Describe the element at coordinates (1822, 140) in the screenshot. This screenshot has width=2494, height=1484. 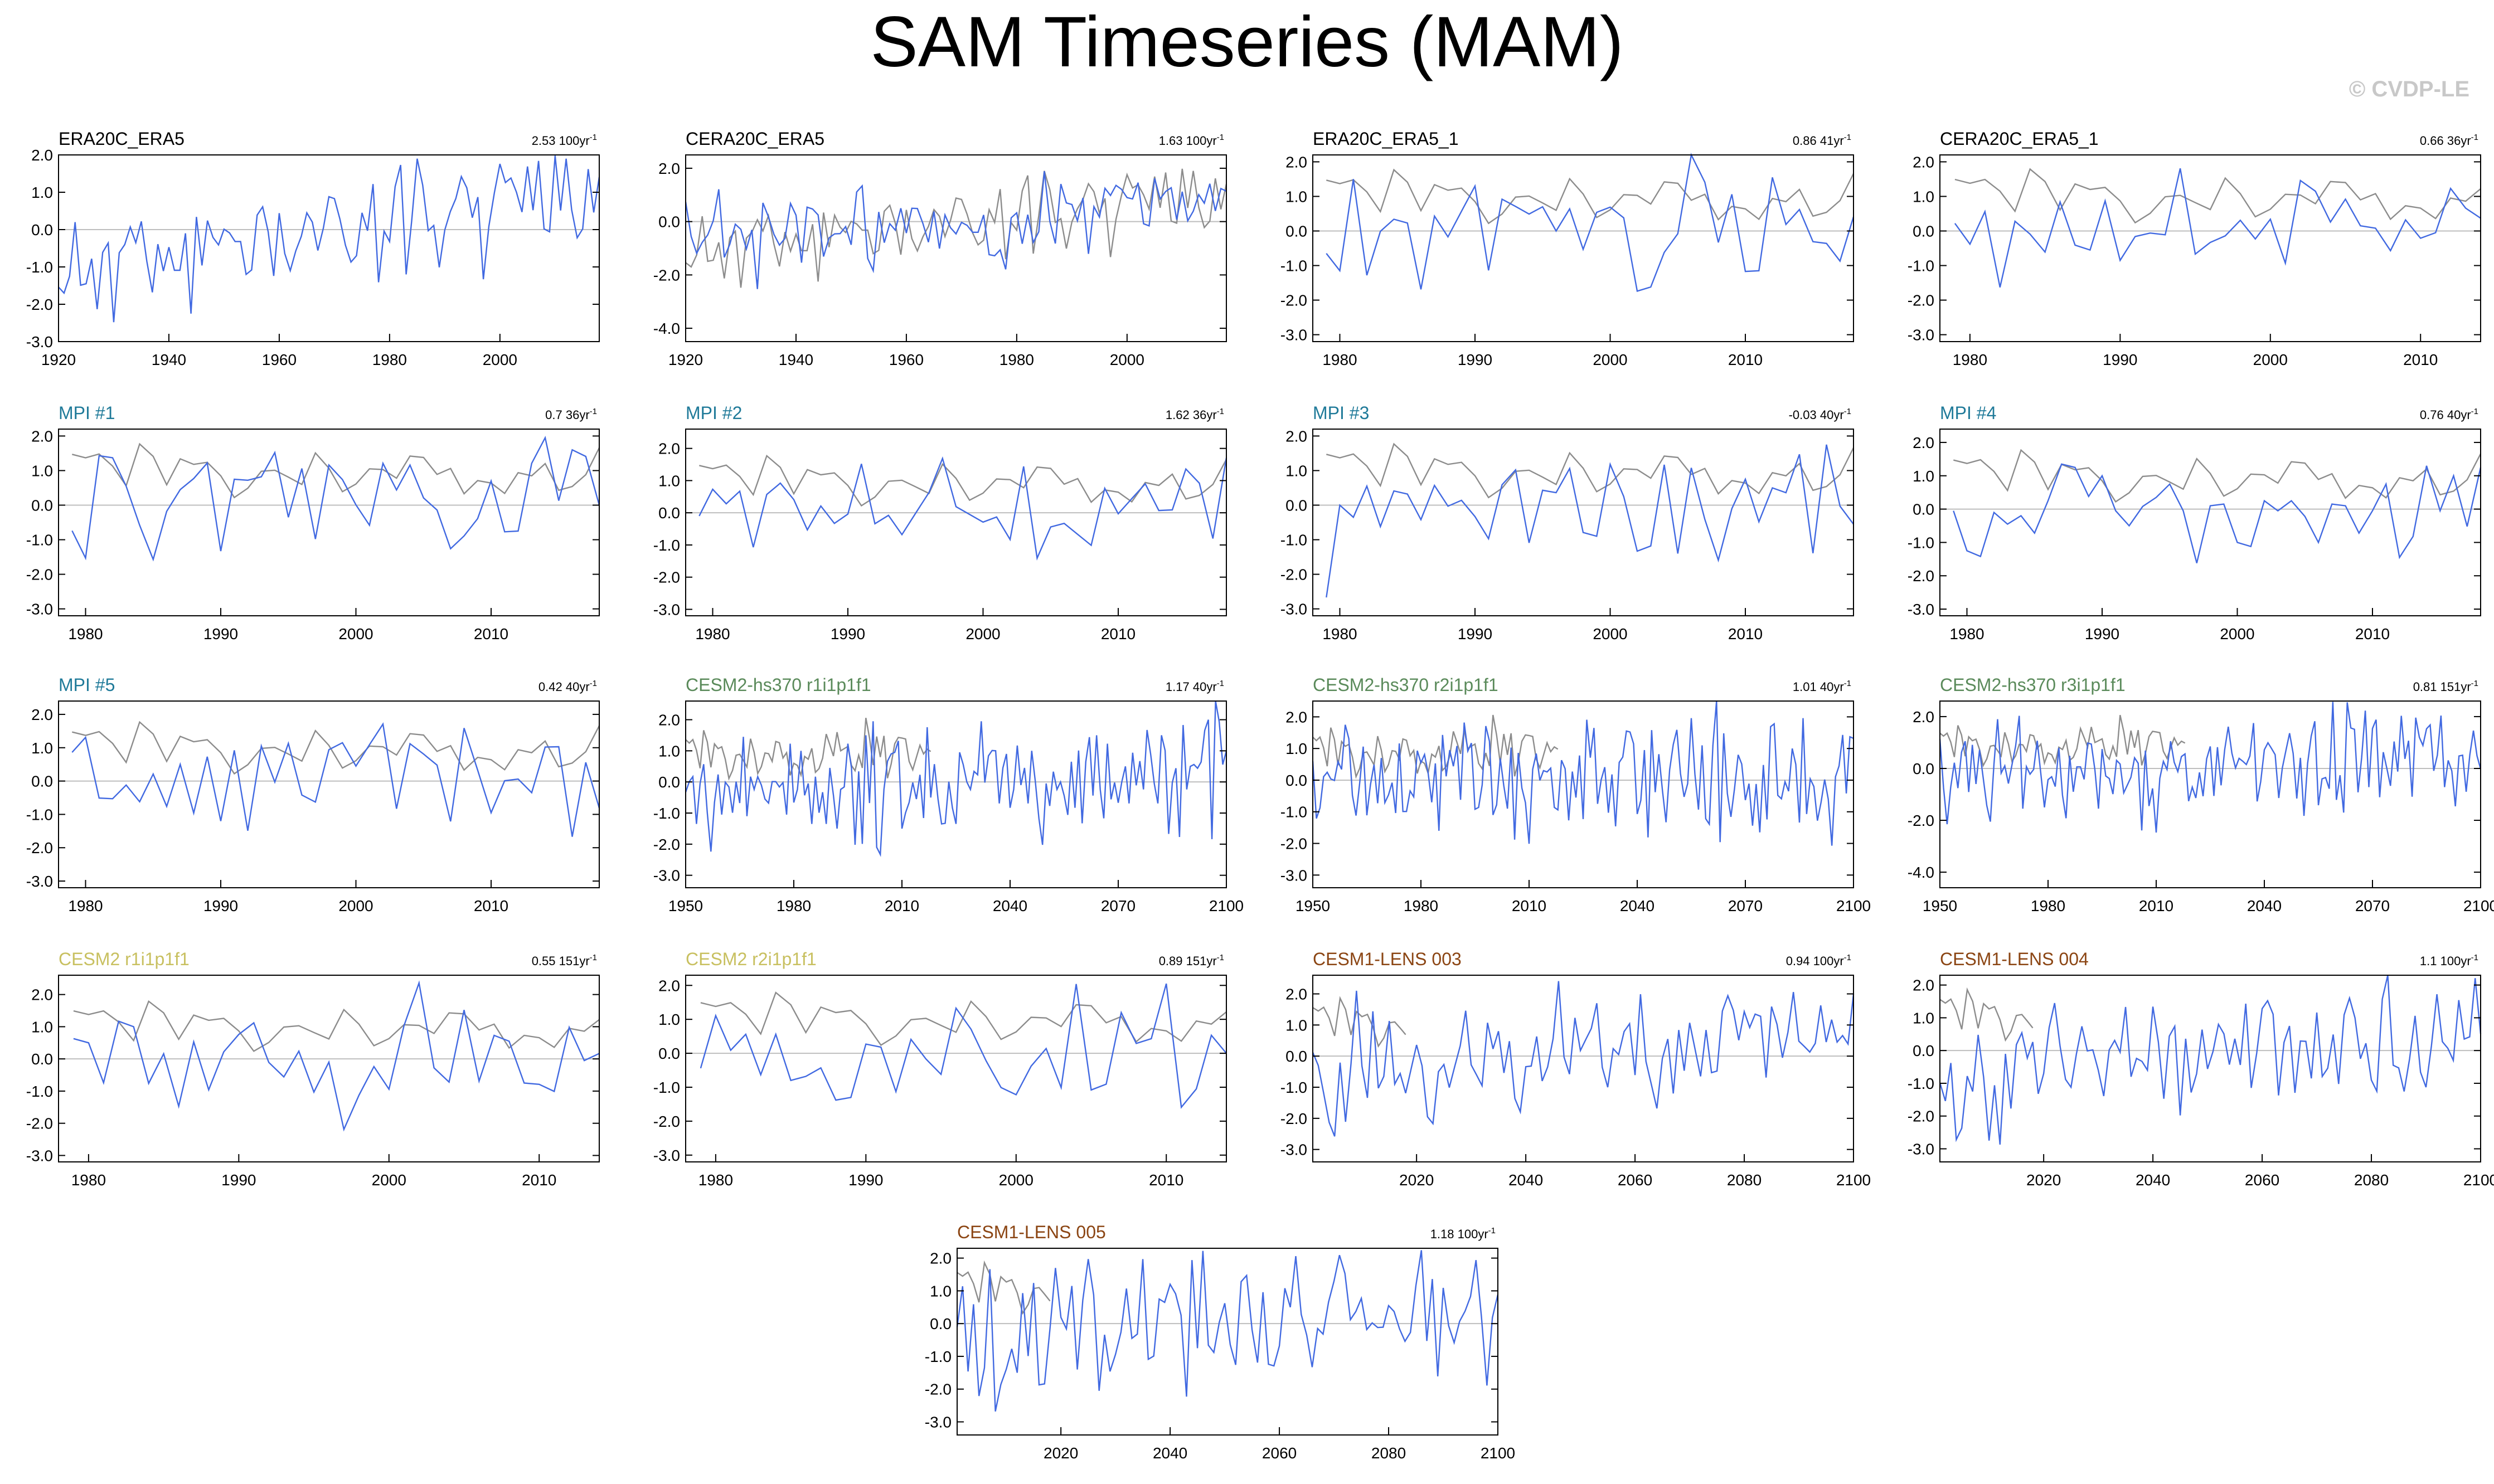
I see `trend-label: 0.86 41yr-1` at that location.